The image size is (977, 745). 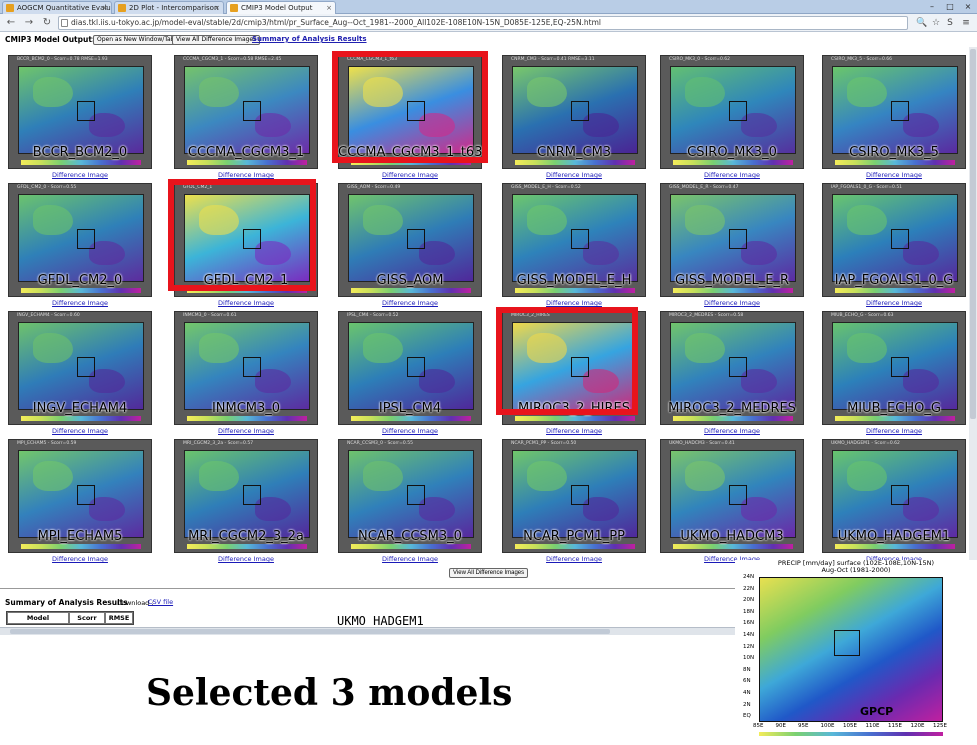 I want to click on maximize-icon: □, so click(x=950, y=6).